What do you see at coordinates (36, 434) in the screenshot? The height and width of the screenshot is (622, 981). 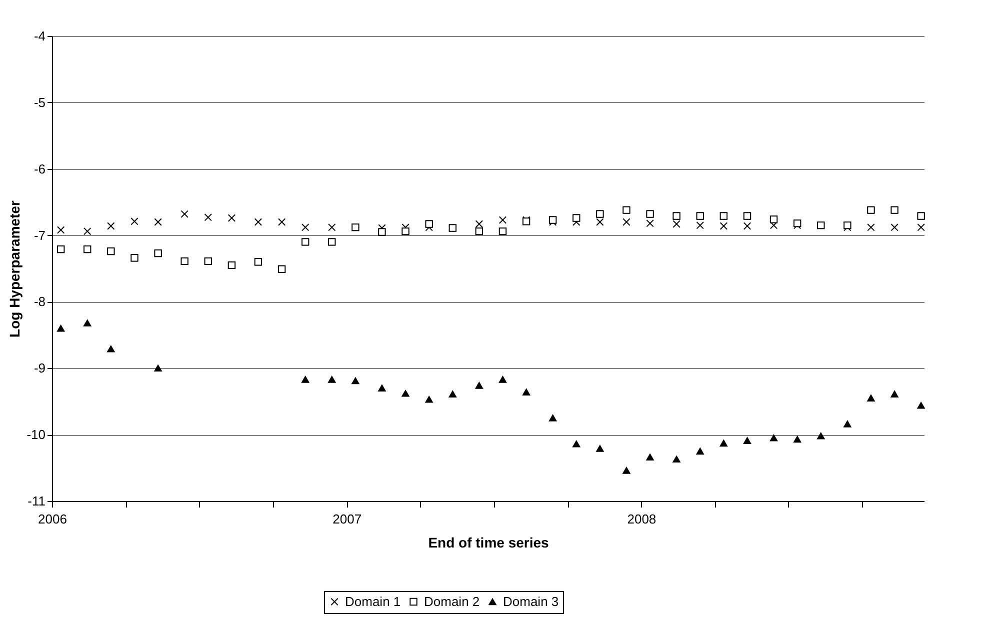 I see `y-tick-label: -10` at bounding box center [36, 434].